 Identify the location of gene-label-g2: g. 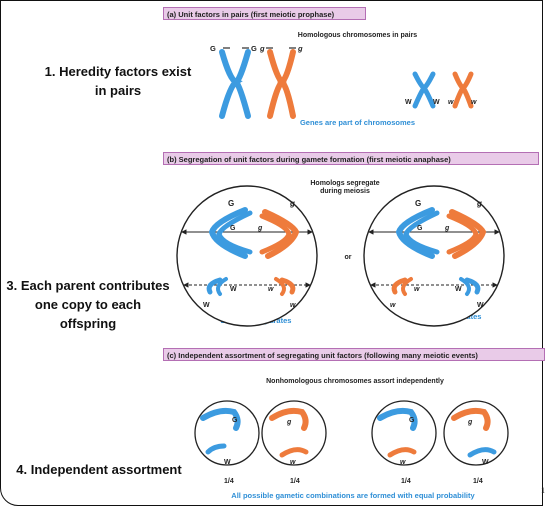
(300, 48).